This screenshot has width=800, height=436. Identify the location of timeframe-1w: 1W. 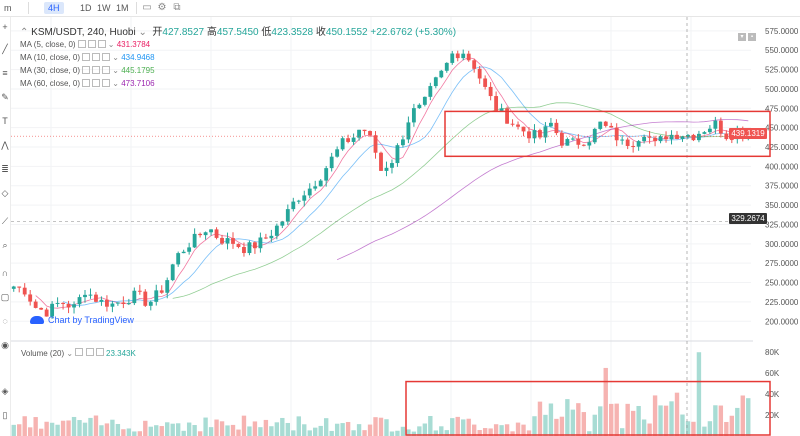
(104, 8).